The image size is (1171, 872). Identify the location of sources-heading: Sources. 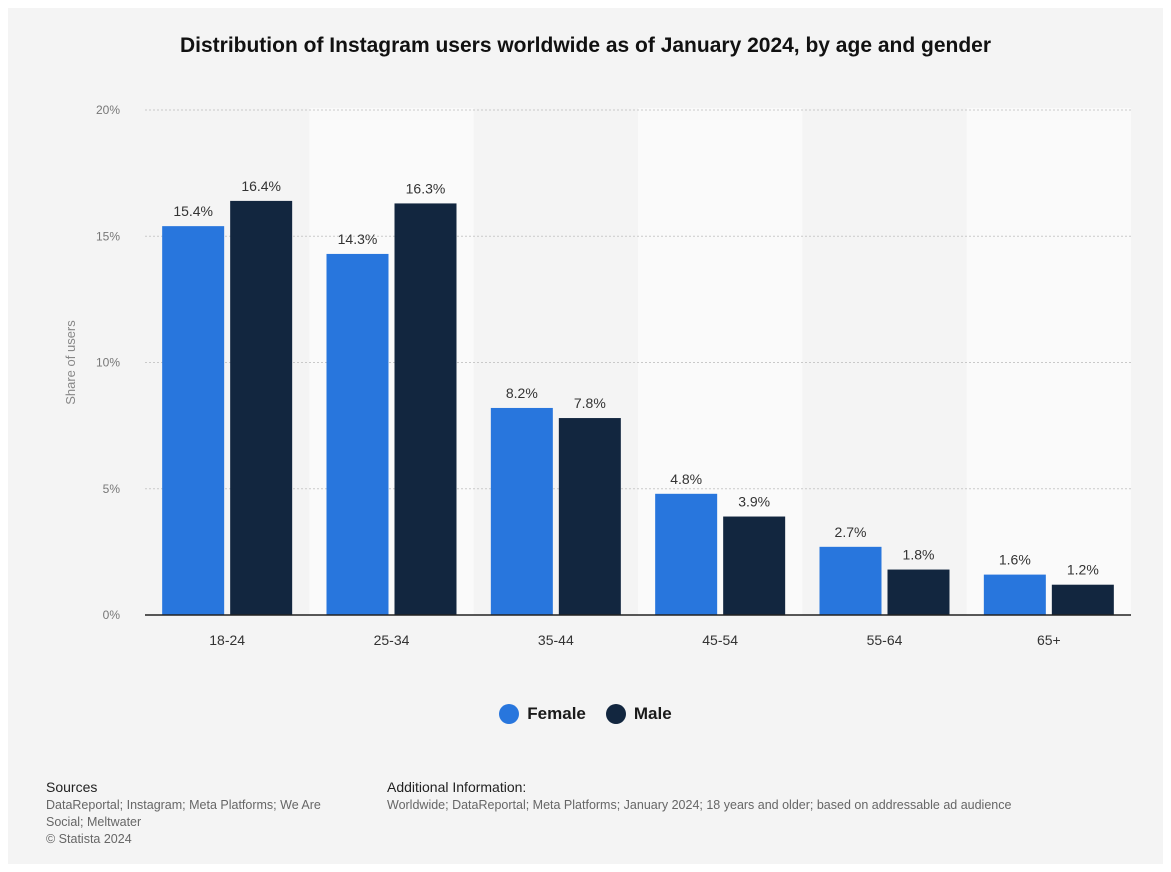
(72, 787).